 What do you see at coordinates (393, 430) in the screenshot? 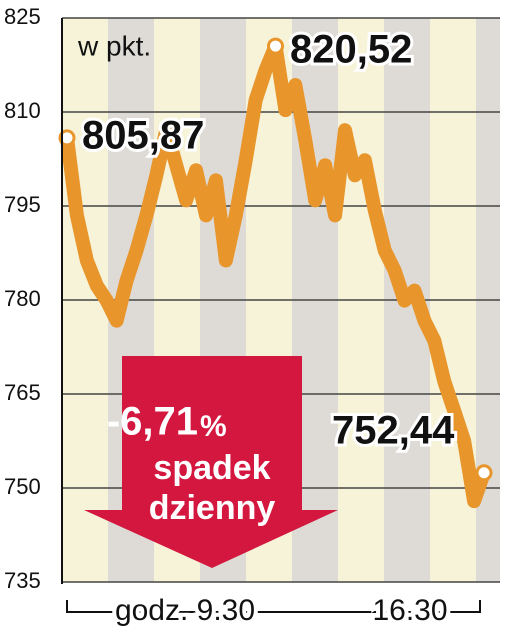
I see `value-label: 752,44` at bounding box center [393, 430].